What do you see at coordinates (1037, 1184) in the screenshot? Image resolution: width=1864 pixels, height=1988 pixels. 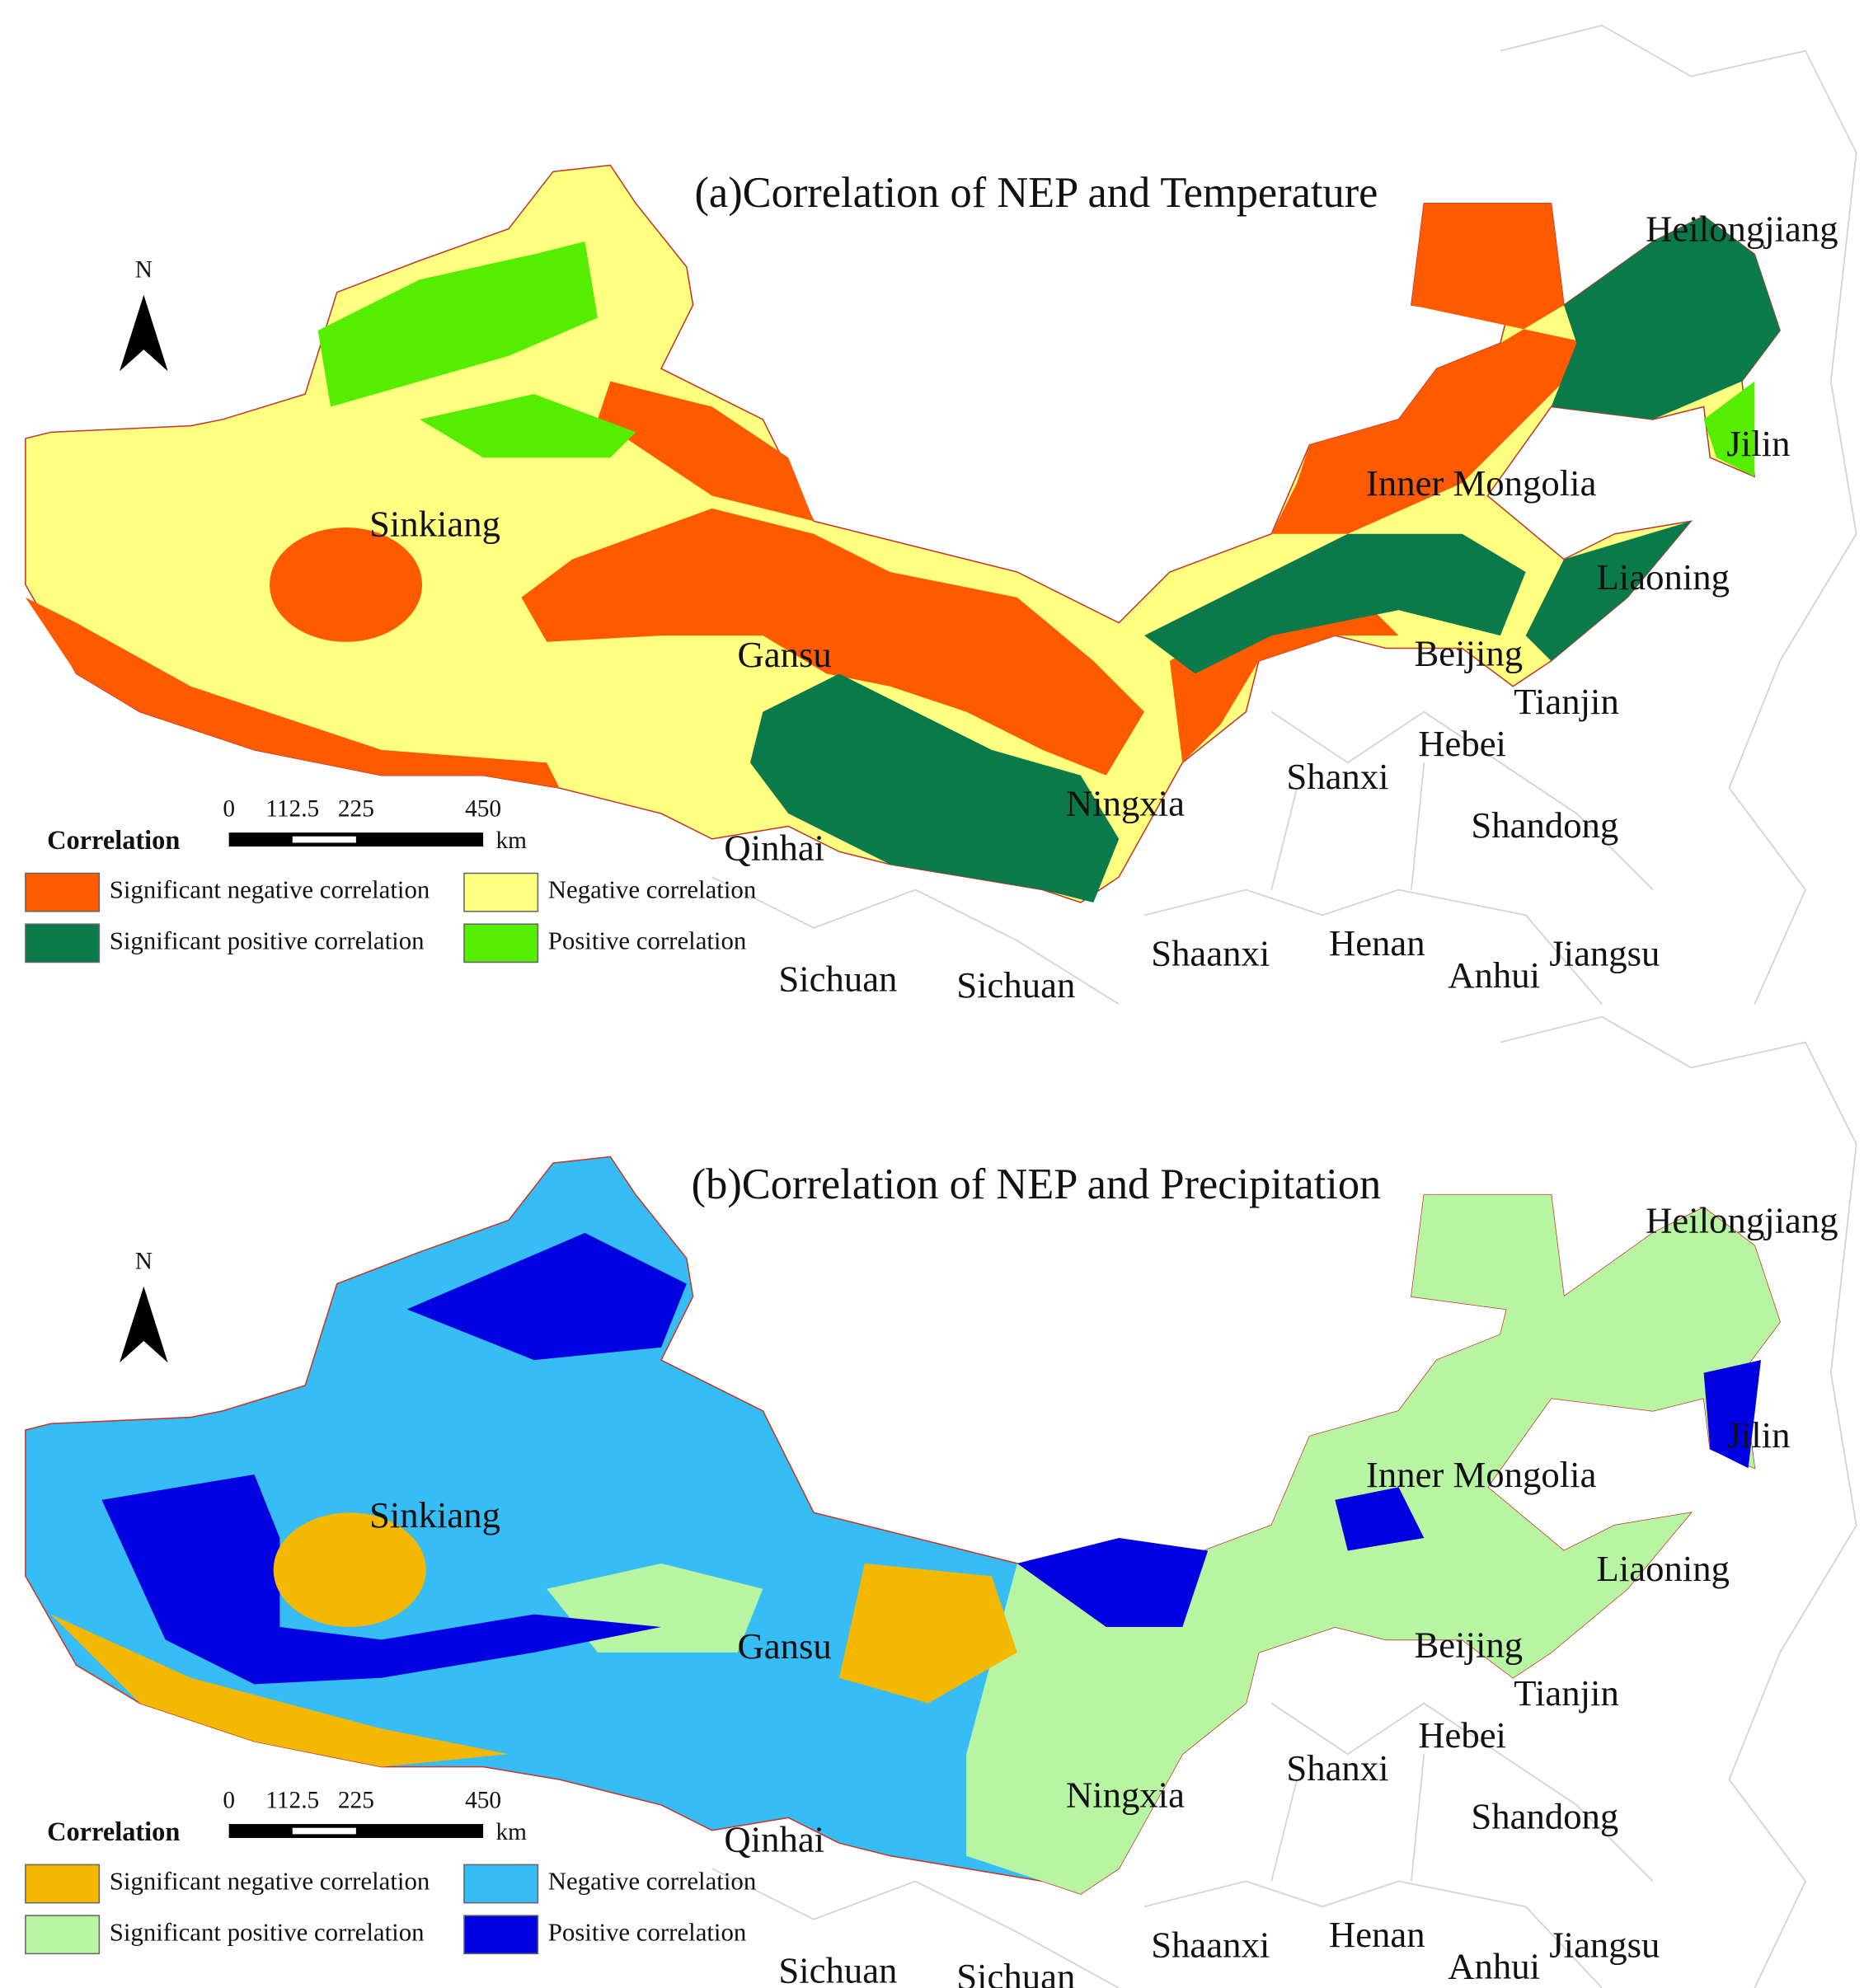 I see `panel-title: (b)Correlation of NEP and Precipitation` at bounding box center [1037, 1184].